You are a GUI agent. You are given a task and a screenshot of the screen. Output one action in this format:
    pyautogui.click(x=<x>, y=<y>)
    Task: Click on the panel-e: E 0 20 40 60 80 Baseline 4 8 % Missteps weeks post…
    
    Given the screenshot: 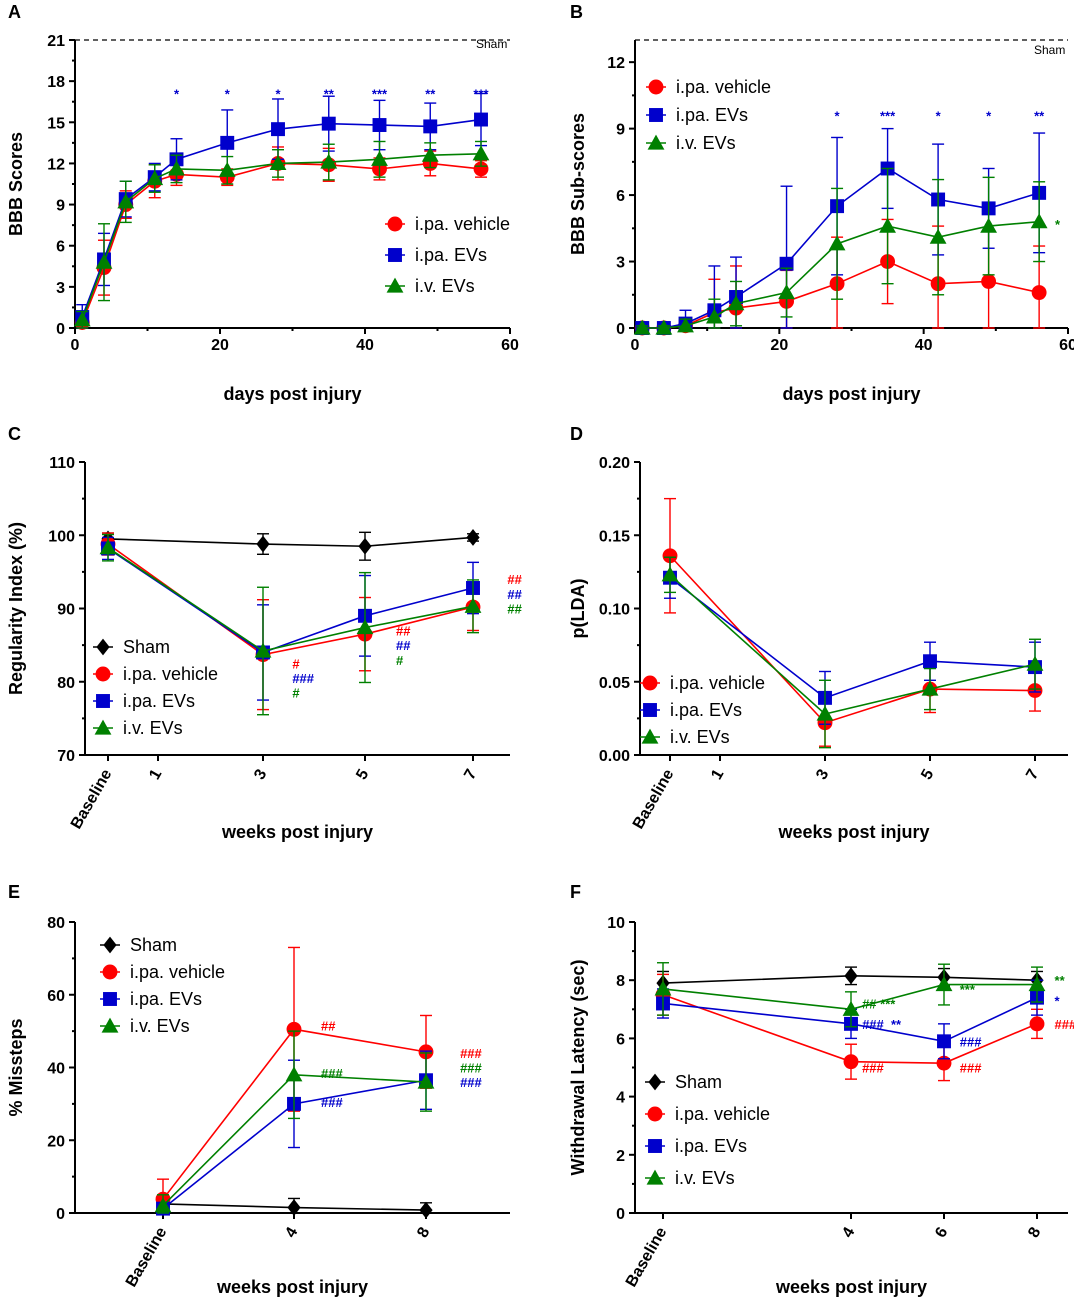 What is the action you would take?
    pyautogui.click(x=258, y=1089)
    